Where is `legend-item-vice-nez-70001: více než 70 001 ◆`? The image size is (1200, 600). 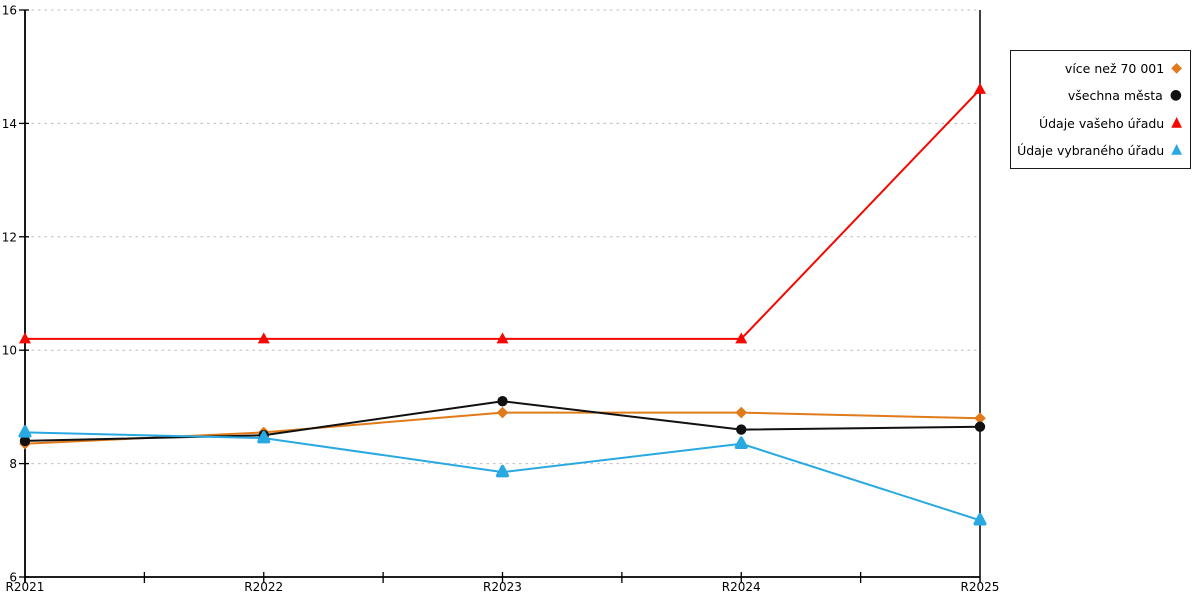
legend-item-vice-nez-70001: více než 70 001 ◆ is located at coordinates (1098, 68).